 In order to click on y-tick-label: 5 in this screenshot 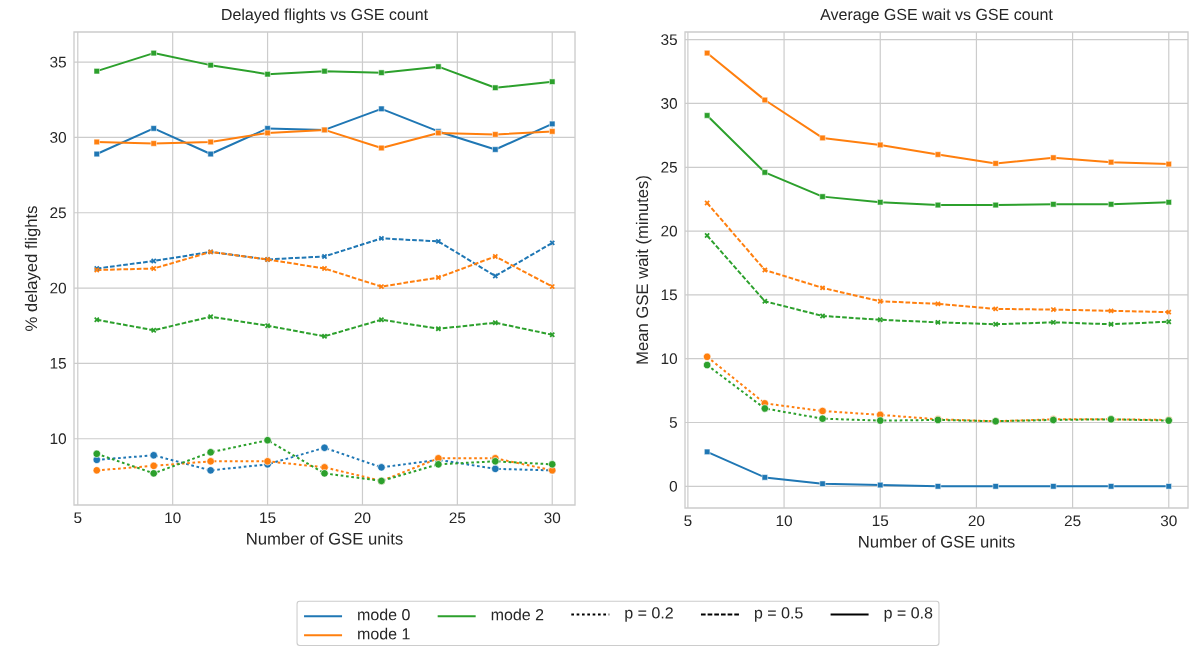, I will do `click(673, 422)`.